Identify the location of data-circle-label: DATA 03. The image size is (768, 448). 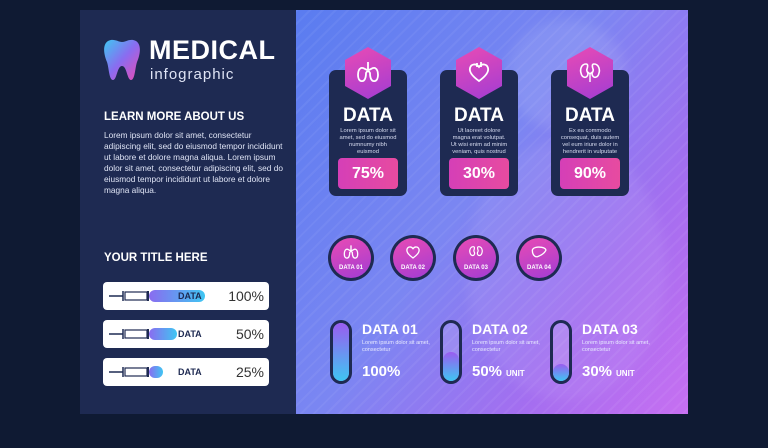
(476, 268).